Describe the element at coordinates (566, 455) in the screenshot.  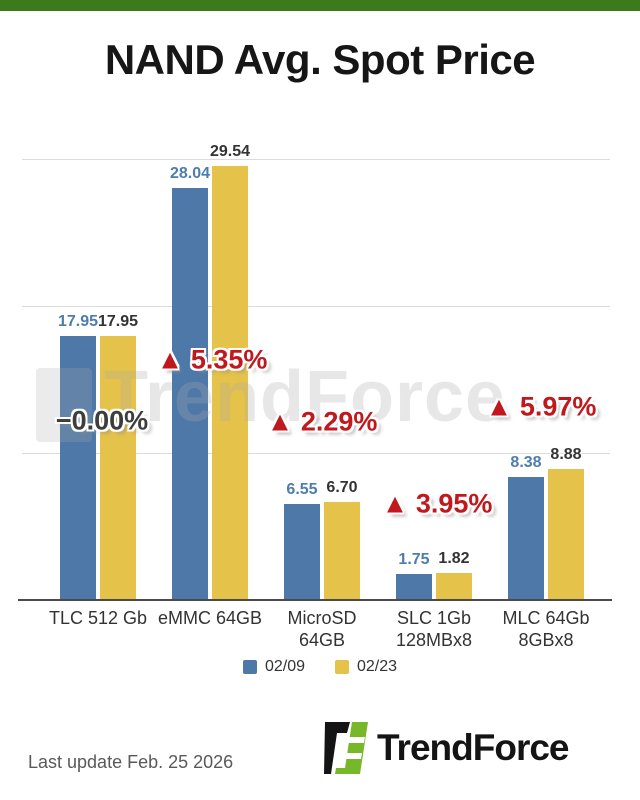
I see `value-label: 8.88` at that location.